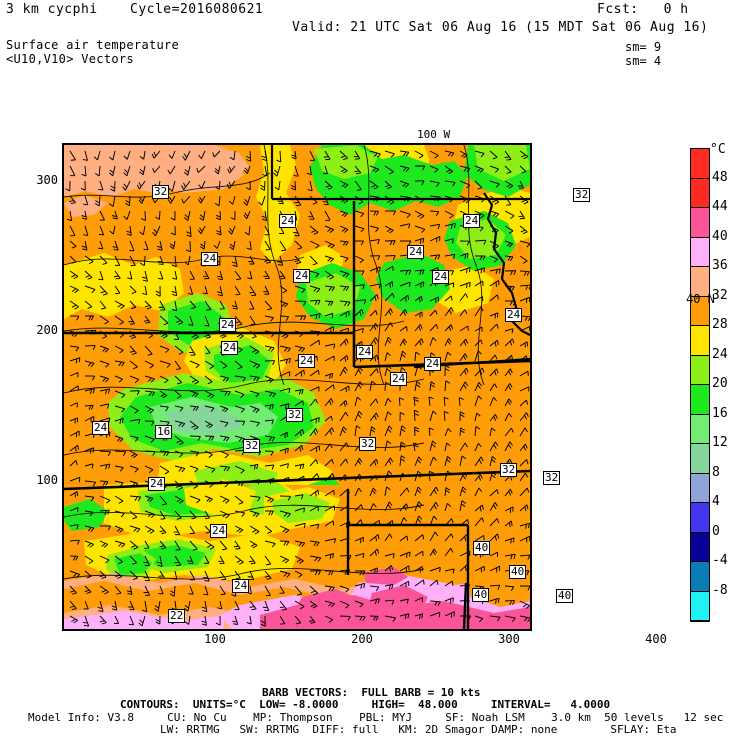  Describe the element at coordinates (720, 383) in the screenshot. I see `colorbar-tick-label: 20` at that location.